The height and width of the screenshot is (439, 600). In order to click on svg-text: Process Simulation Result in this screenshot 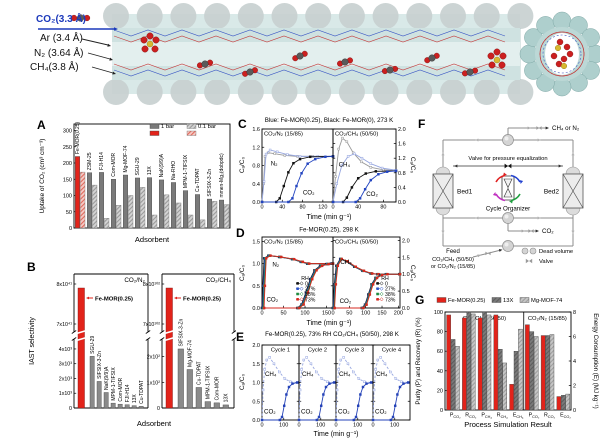, I will do `click(508, 424)`.